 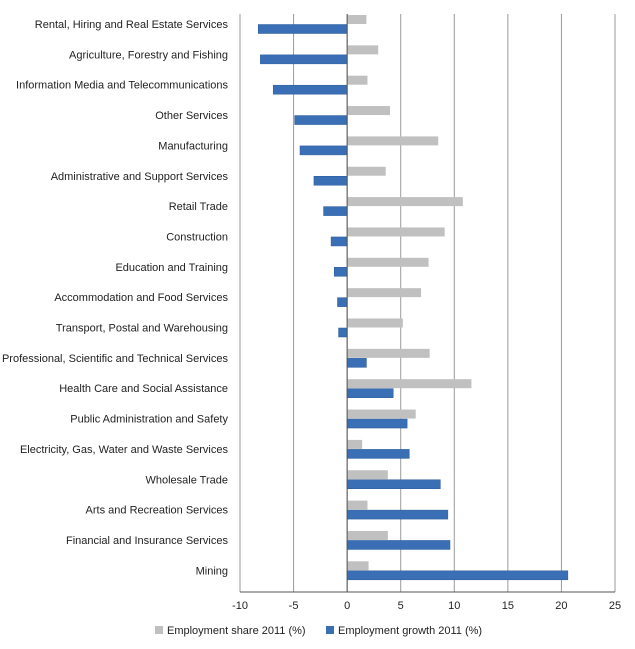 I want to click on category-label: Wholesale Trade, so click(x=186, y=480).